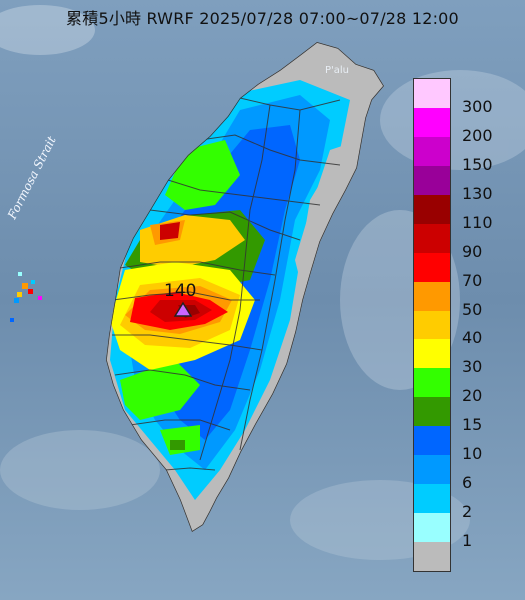 This screenshot has width=525, height=600. I want to click on legend-label: 200, so click(477, 135).